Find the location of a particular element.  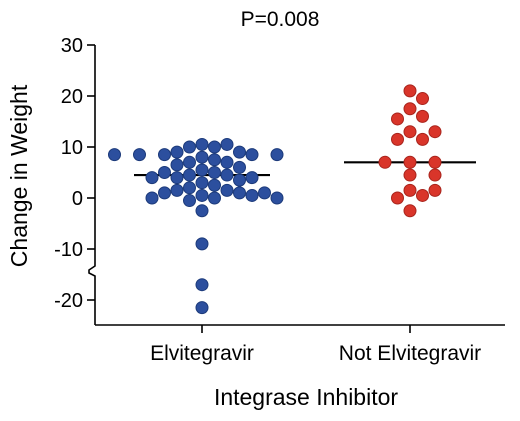

chart-title: P=0.008 is located at coordinates (280, 19).